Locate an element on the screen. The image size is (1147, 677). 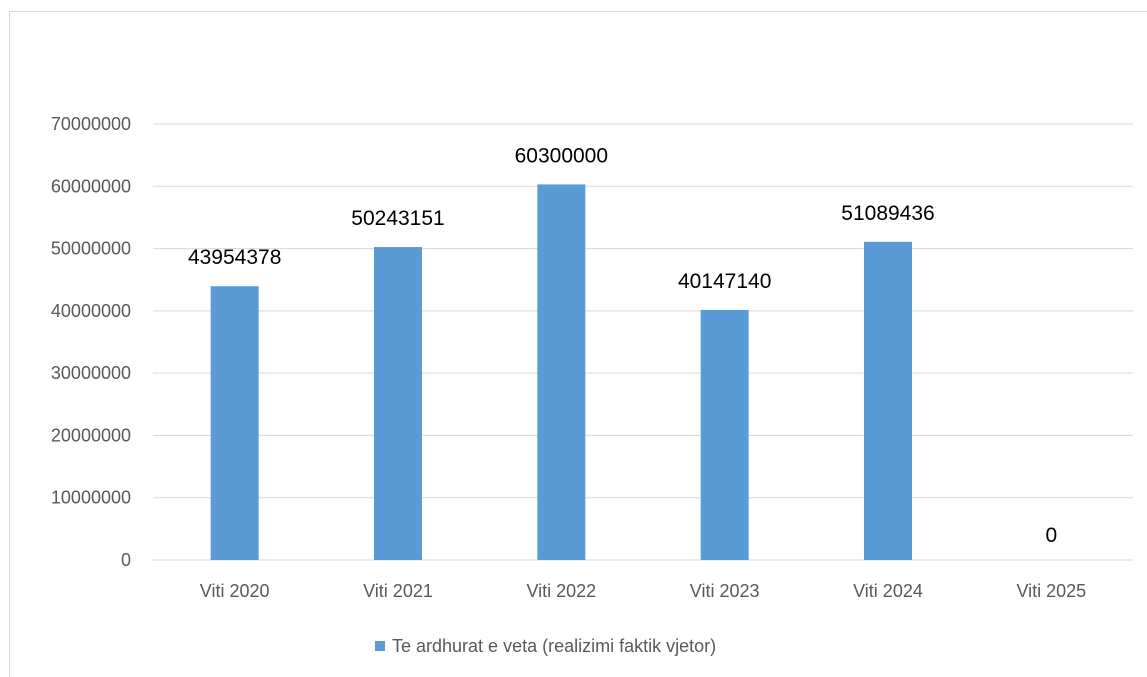
data-label: 51089436 is located at coordinates (887, 213).